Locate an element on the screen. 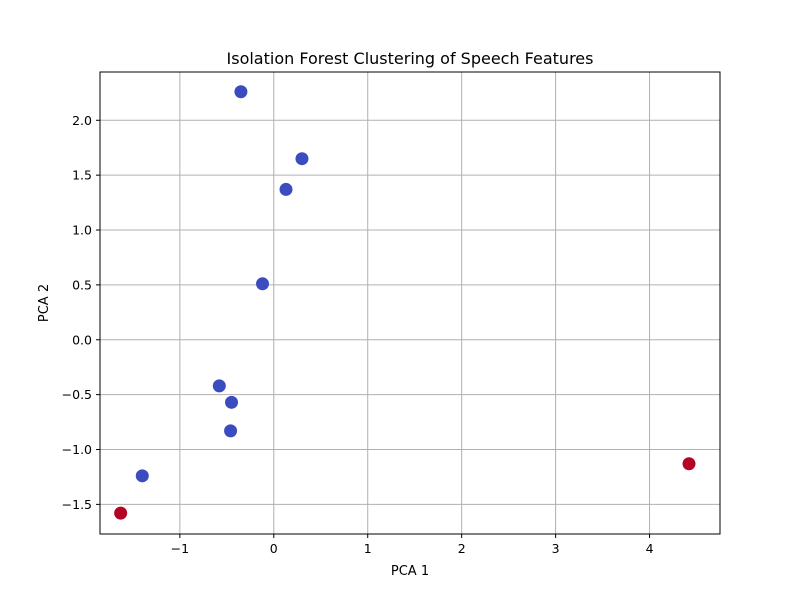 The width and height of the screenshot is (800, 600). y-tick-label: 0.5 is located at coordinates (82, 284).